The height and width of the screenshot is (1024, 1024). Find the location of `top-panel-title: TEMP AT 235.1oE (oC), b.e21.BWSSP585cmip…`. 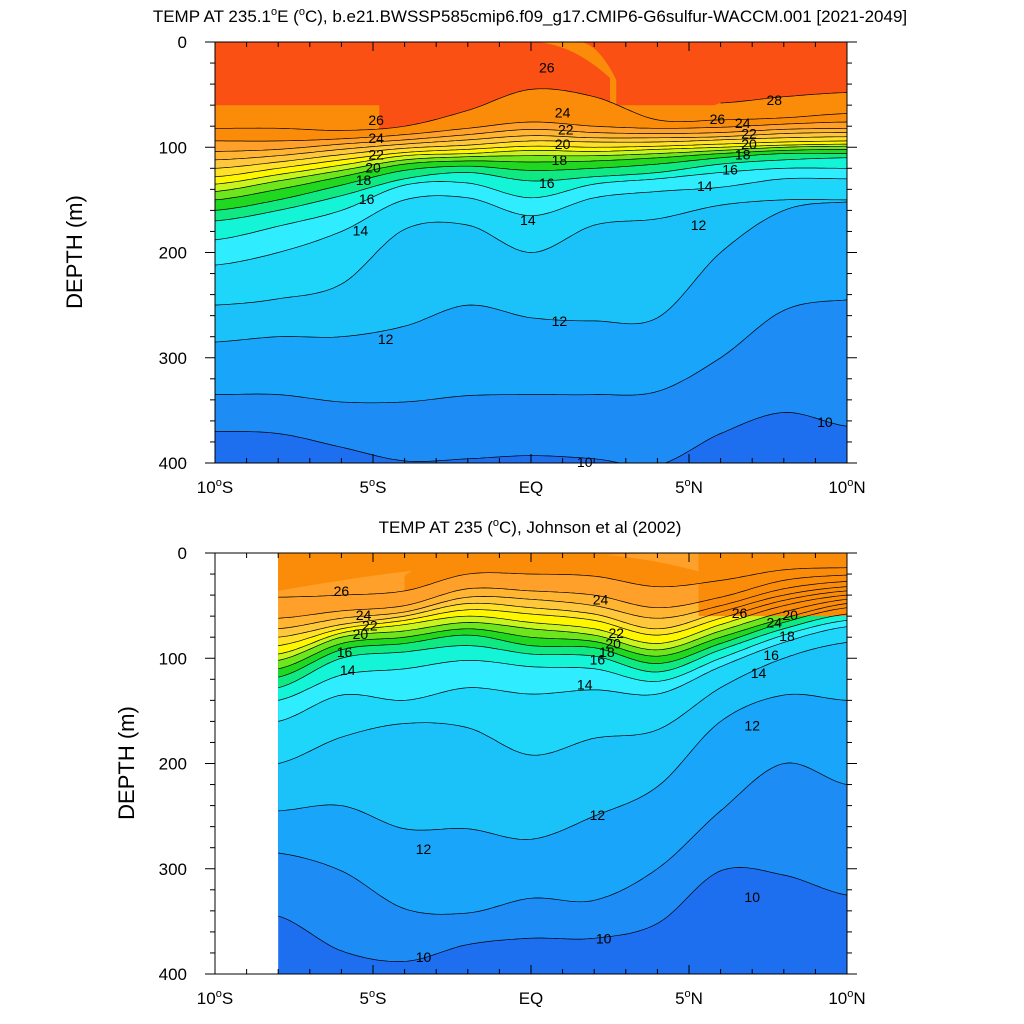

top-panel-title: TEMP AT 235.1oE (oC), b.e21.BWSSP585cmip… is located at coordinates (530, 16).